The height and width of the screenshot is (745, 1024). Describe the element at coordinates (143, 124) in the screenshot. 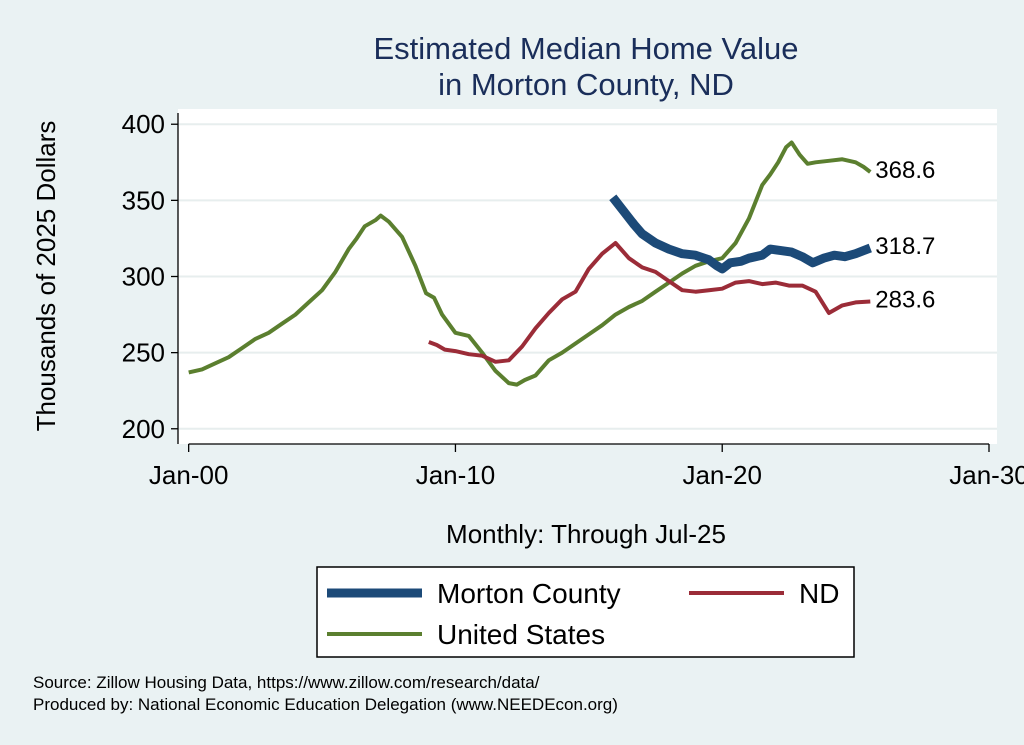

I see `y-tick-label-400: 400` at that location.